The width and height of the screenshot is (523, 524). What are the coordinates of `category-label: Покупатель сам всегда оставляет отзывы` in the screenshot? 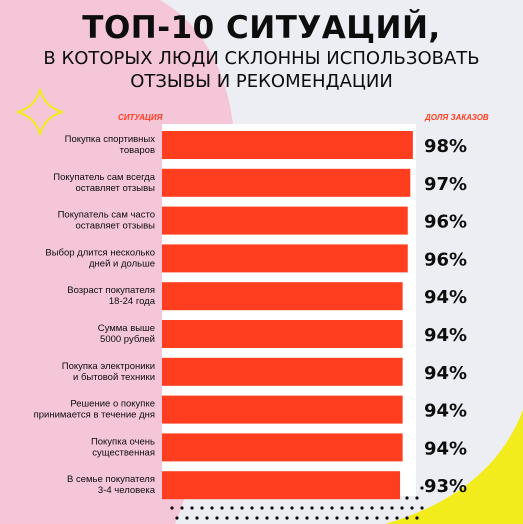 It's located at (104, 183).